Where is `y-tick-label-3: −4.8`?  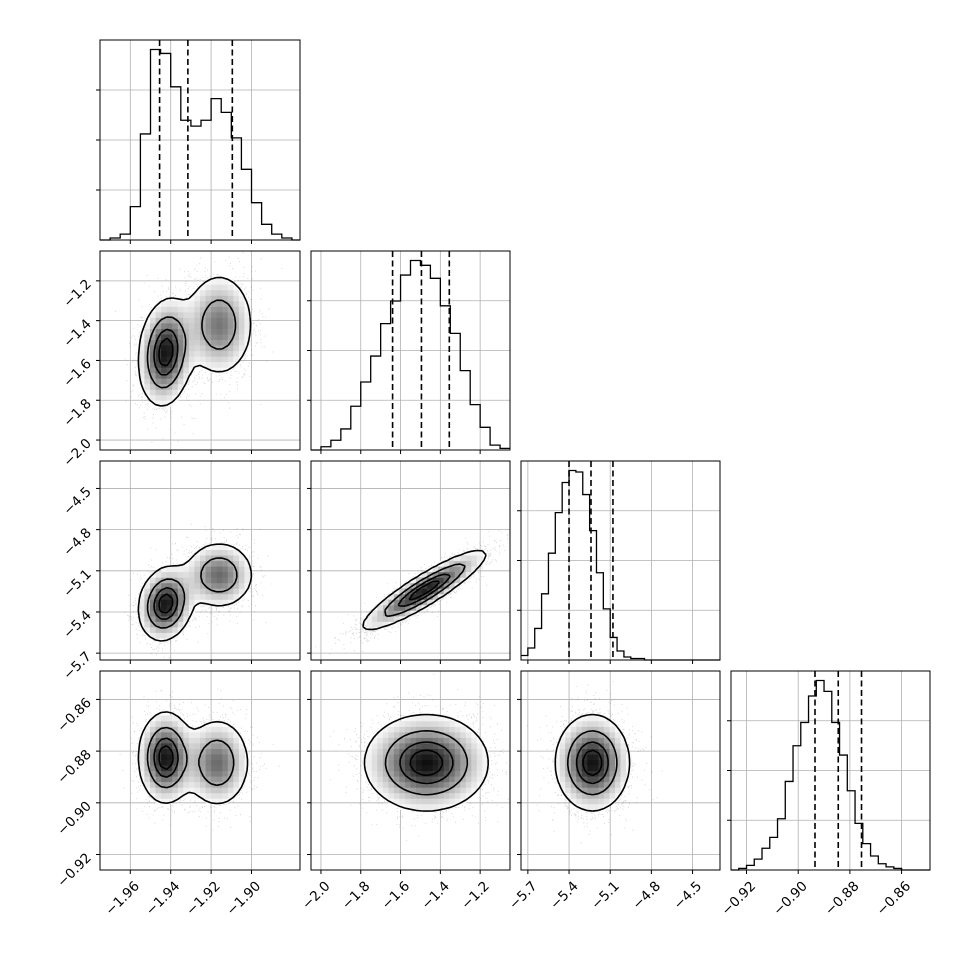
y-tick-label-3: −4.8 is located at coordinates (77, 542).